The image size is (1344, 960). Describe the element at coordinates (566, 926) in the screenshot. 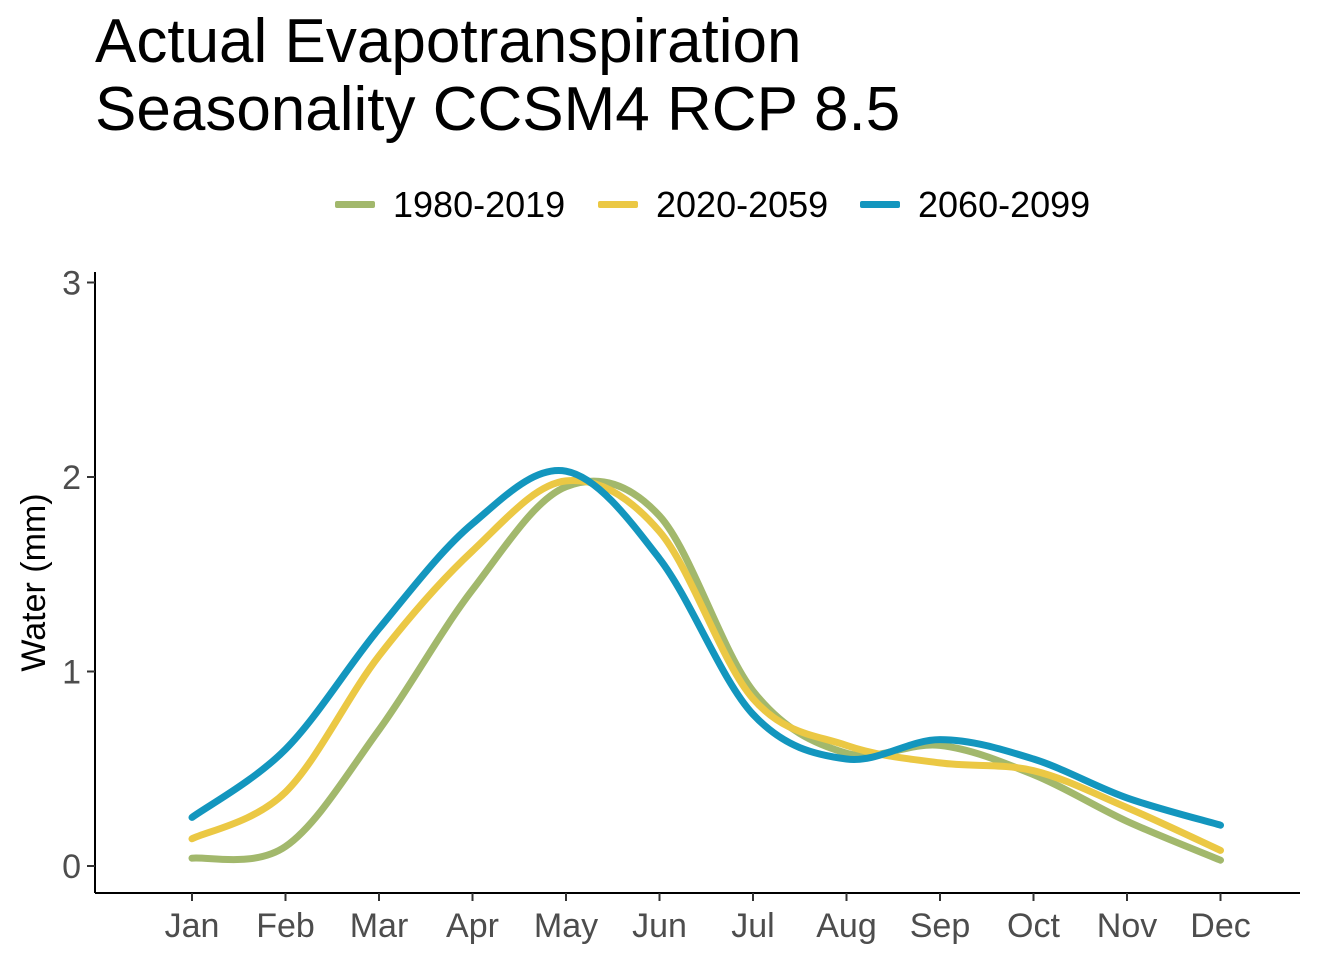

I see `x-tick-label: May` at that location.